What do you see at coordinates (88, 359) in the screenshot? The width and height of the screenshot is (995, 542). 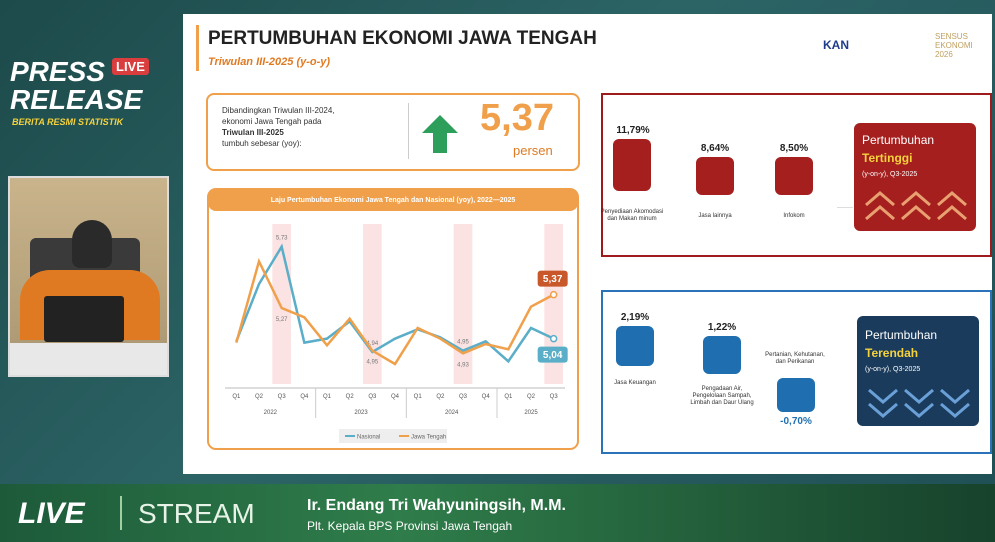 I see `desk` at bounding box center [88, 359].